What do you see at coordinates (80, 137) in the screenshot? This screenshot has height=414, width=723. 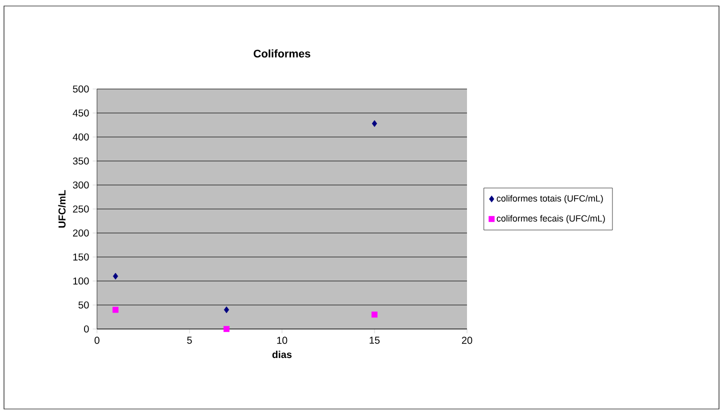 I see `y-tick-label: 400` at bounding box center [80, 137].